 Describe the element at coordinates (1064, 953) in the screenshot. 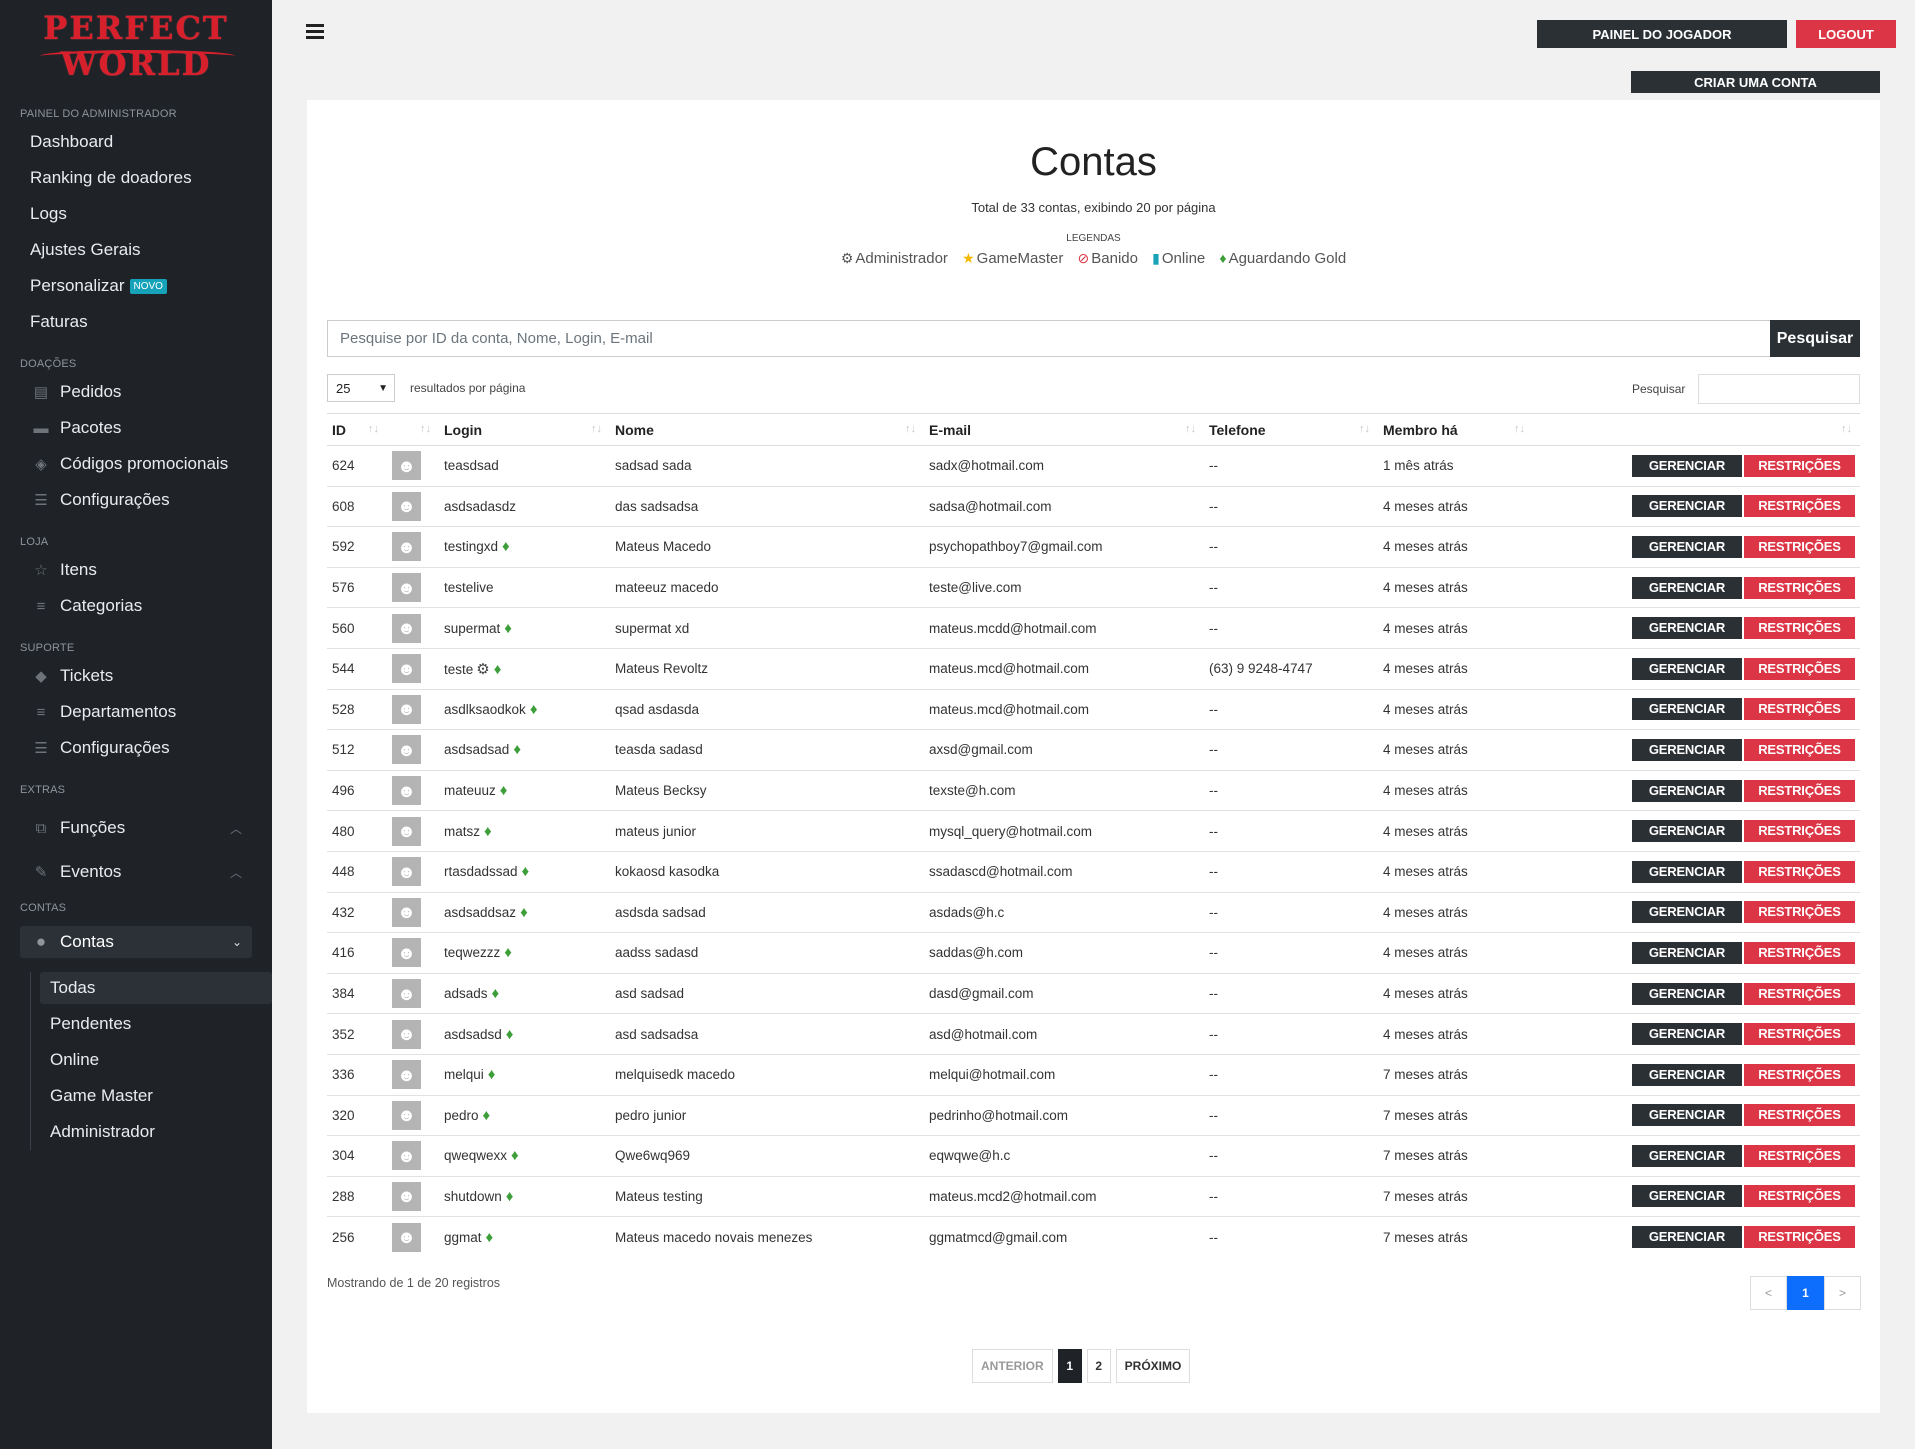

I see `cell-email: saddas@h.com` at that location.